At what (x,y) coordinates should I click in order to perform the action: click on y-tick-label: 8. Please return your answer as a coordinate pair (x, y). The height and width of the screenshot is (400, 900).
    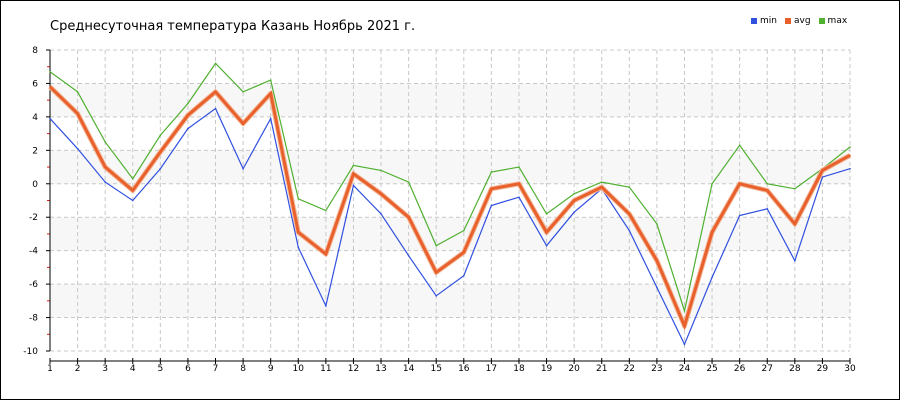
    Looking at the image, I should click on (35, 51).